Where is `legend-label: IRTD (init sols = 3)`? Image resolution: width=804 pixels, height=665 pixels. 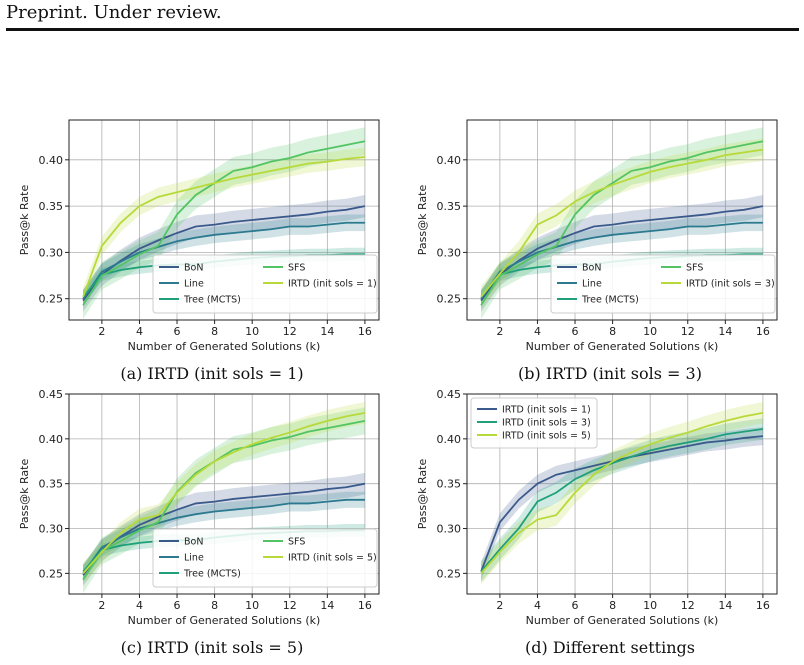 legend-label: IRTD (init sols = 3) is located at coordinates (730, 284).